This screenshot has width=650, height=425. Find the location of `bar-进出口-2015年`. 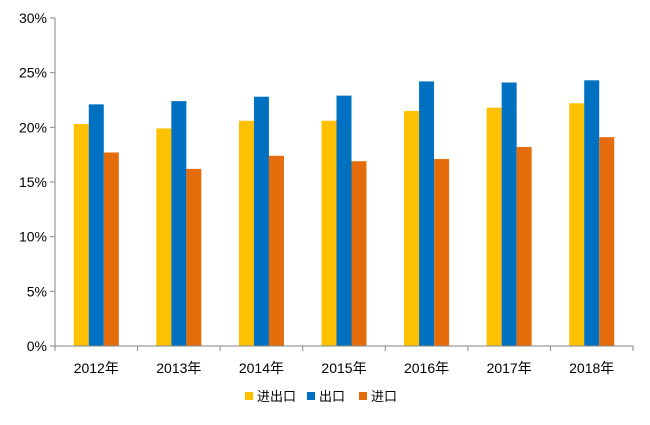

bar-进出口-2015年 is located at coordinates (329, 233).